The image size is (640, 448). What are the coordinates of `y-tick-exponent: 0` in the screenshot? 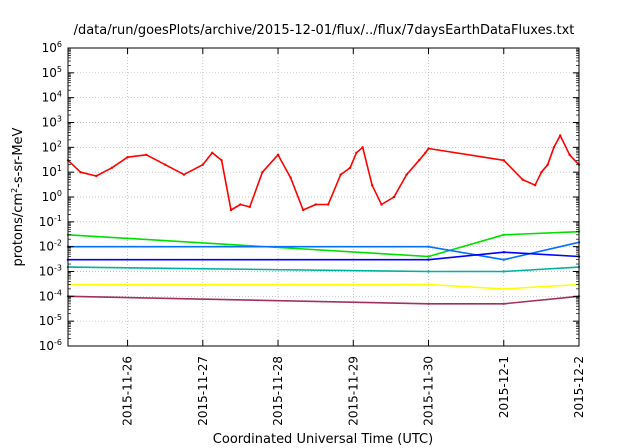 It's located at (59, 193).